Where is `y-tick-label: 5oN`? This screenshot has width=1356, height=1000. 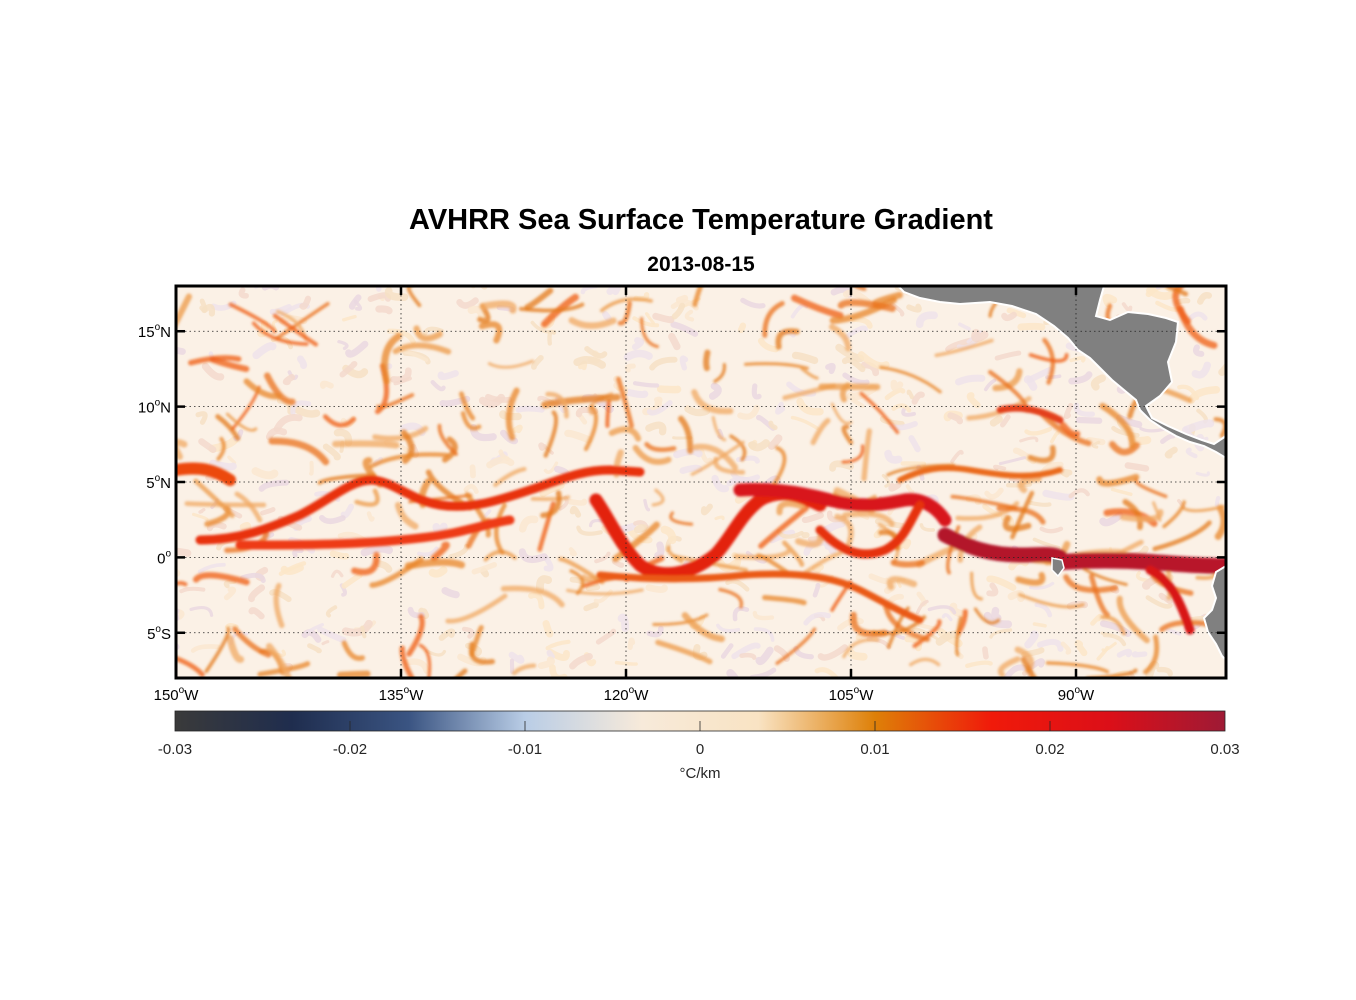
y-tick-label: 5oN is located at coordinates (158, 482).